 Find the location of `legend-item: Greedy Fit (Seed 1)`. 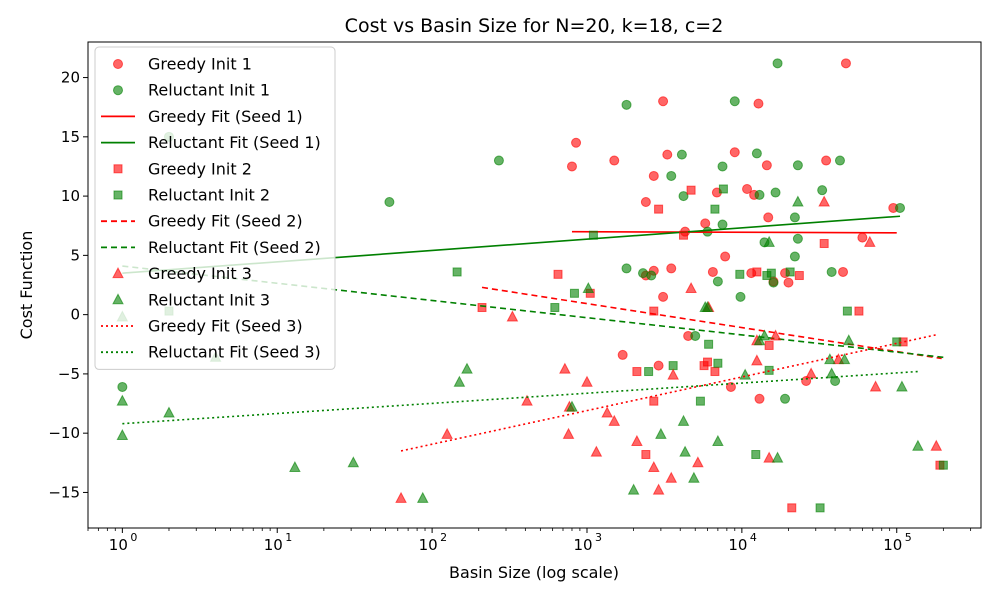

legend-item: Greedy Fit (Seed 1) is located at coordinates (202, 116).